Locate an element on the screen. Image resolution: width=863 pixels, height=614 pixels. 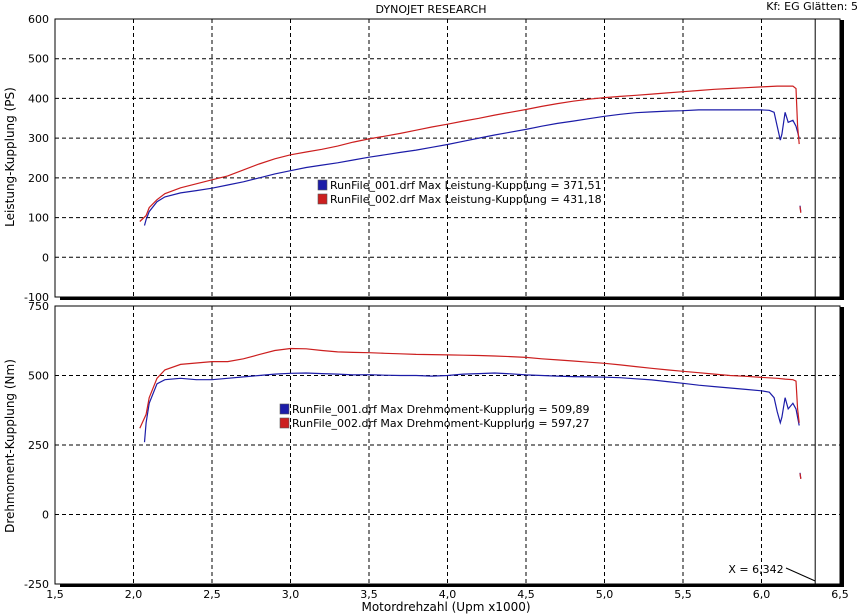
torque-y-tick-label: 500 is located at coordinates (38, 376).